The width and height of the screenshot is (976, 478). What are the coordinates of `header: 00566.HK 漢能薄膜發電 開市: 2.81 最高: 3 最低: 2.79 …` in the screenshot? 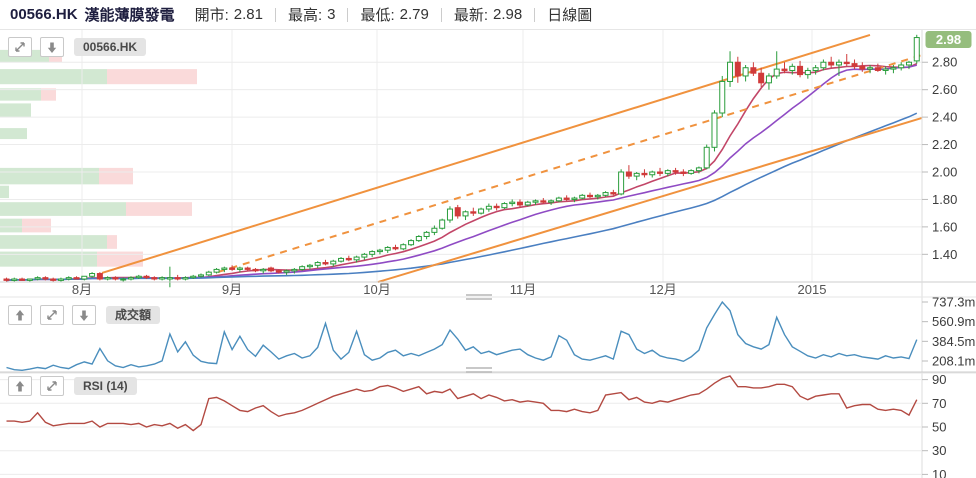 It's located at (488, 15).